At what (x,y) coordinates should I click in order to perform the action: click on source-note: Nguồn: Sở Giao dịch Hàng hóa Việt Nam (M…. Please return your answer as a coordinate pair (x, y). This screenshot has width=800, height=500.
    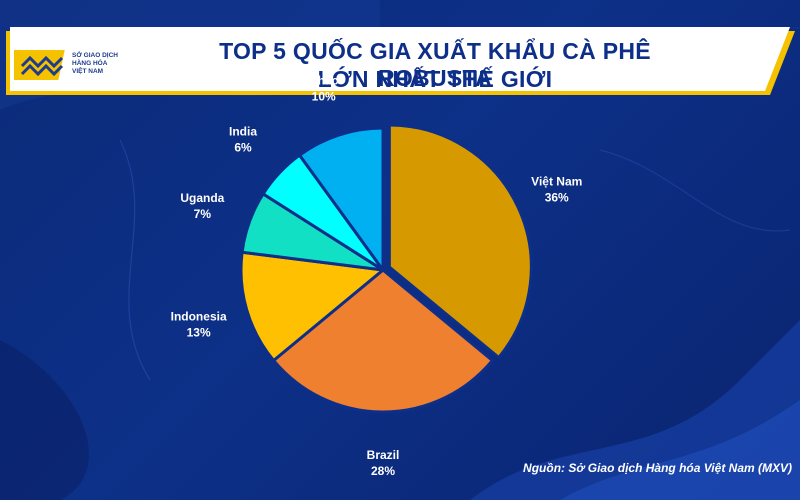
    Looking at the image, I should click on (657, 468).